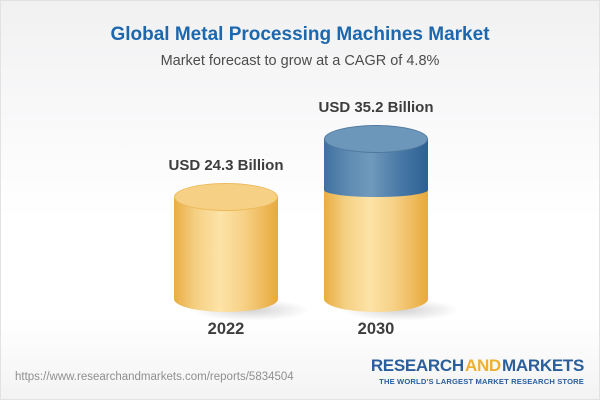 The width and height of the screenshot is (600, 400). Describe the element at coordinates (376, 139) in the screenshot. I see `bar-2030-top-cap` at that location.